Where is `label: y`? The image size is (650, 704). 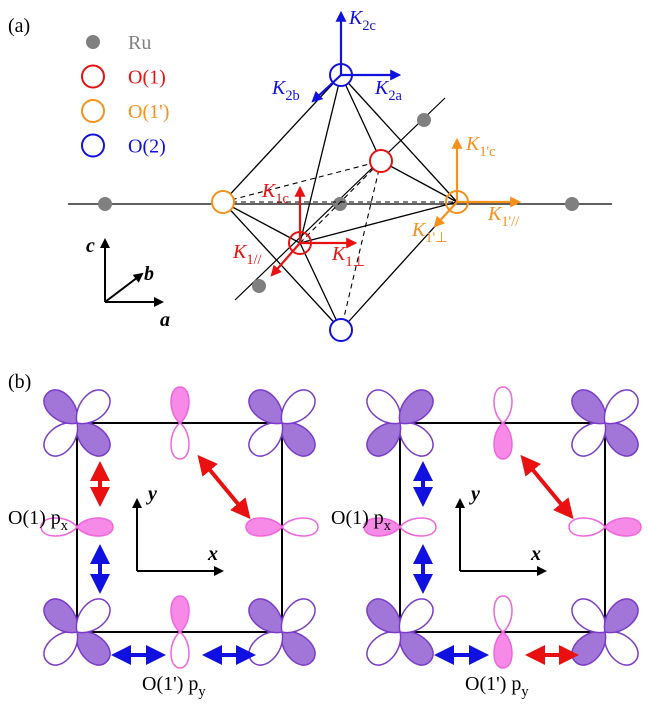
label: y is located at coordinates (474, 494).